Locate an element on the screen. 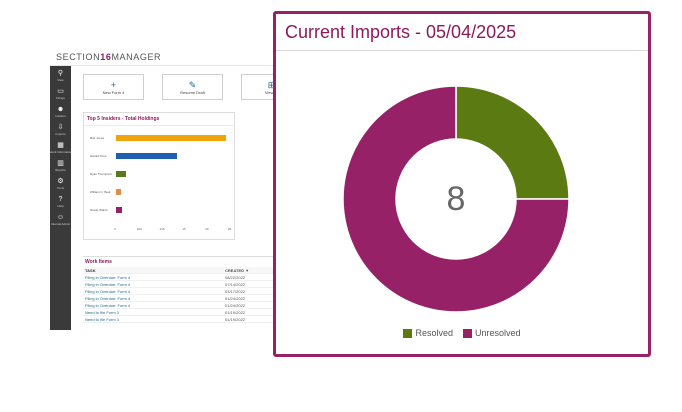  nav-item: ⚲ View is located at coordinates (60, 79).